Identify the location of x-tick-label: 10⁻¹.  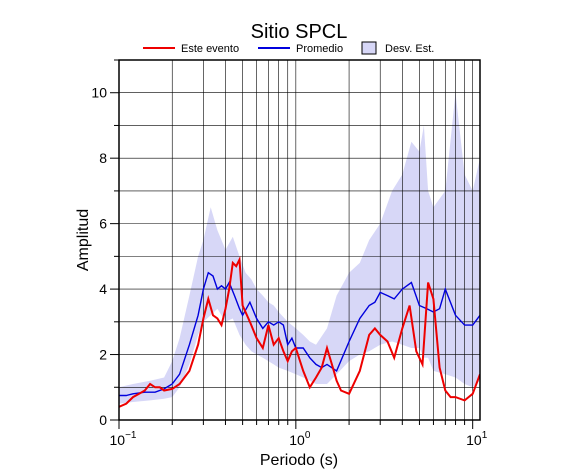
(123, 439).